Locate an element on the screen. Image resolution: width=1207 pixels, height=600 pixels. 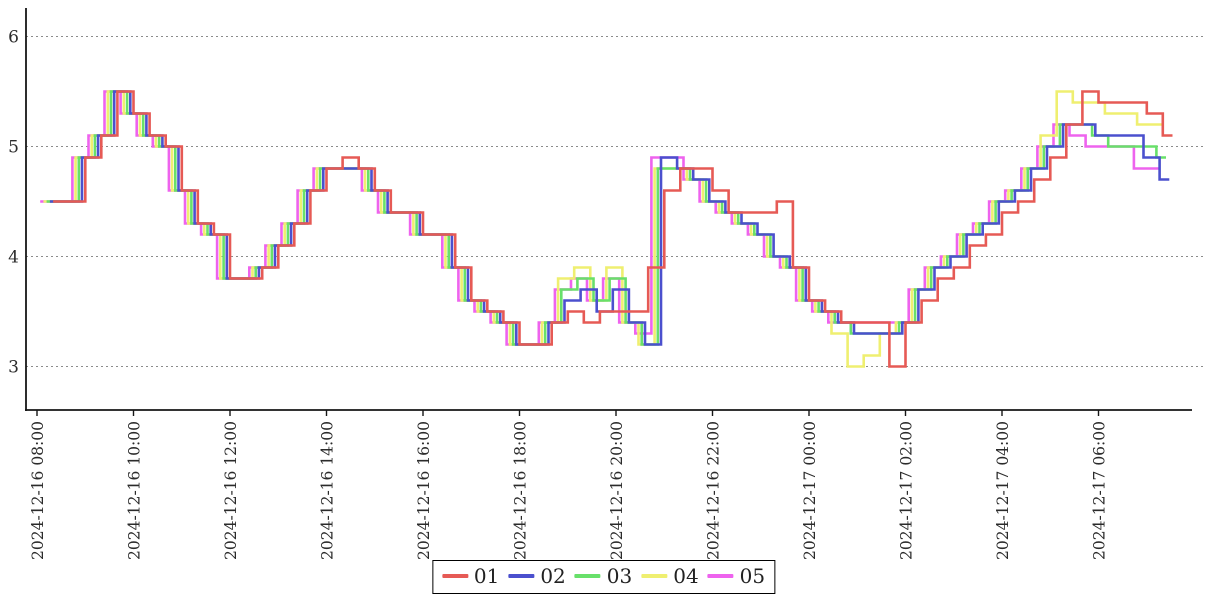
legend-item-02: 02 is located at coordinates (537, 576).